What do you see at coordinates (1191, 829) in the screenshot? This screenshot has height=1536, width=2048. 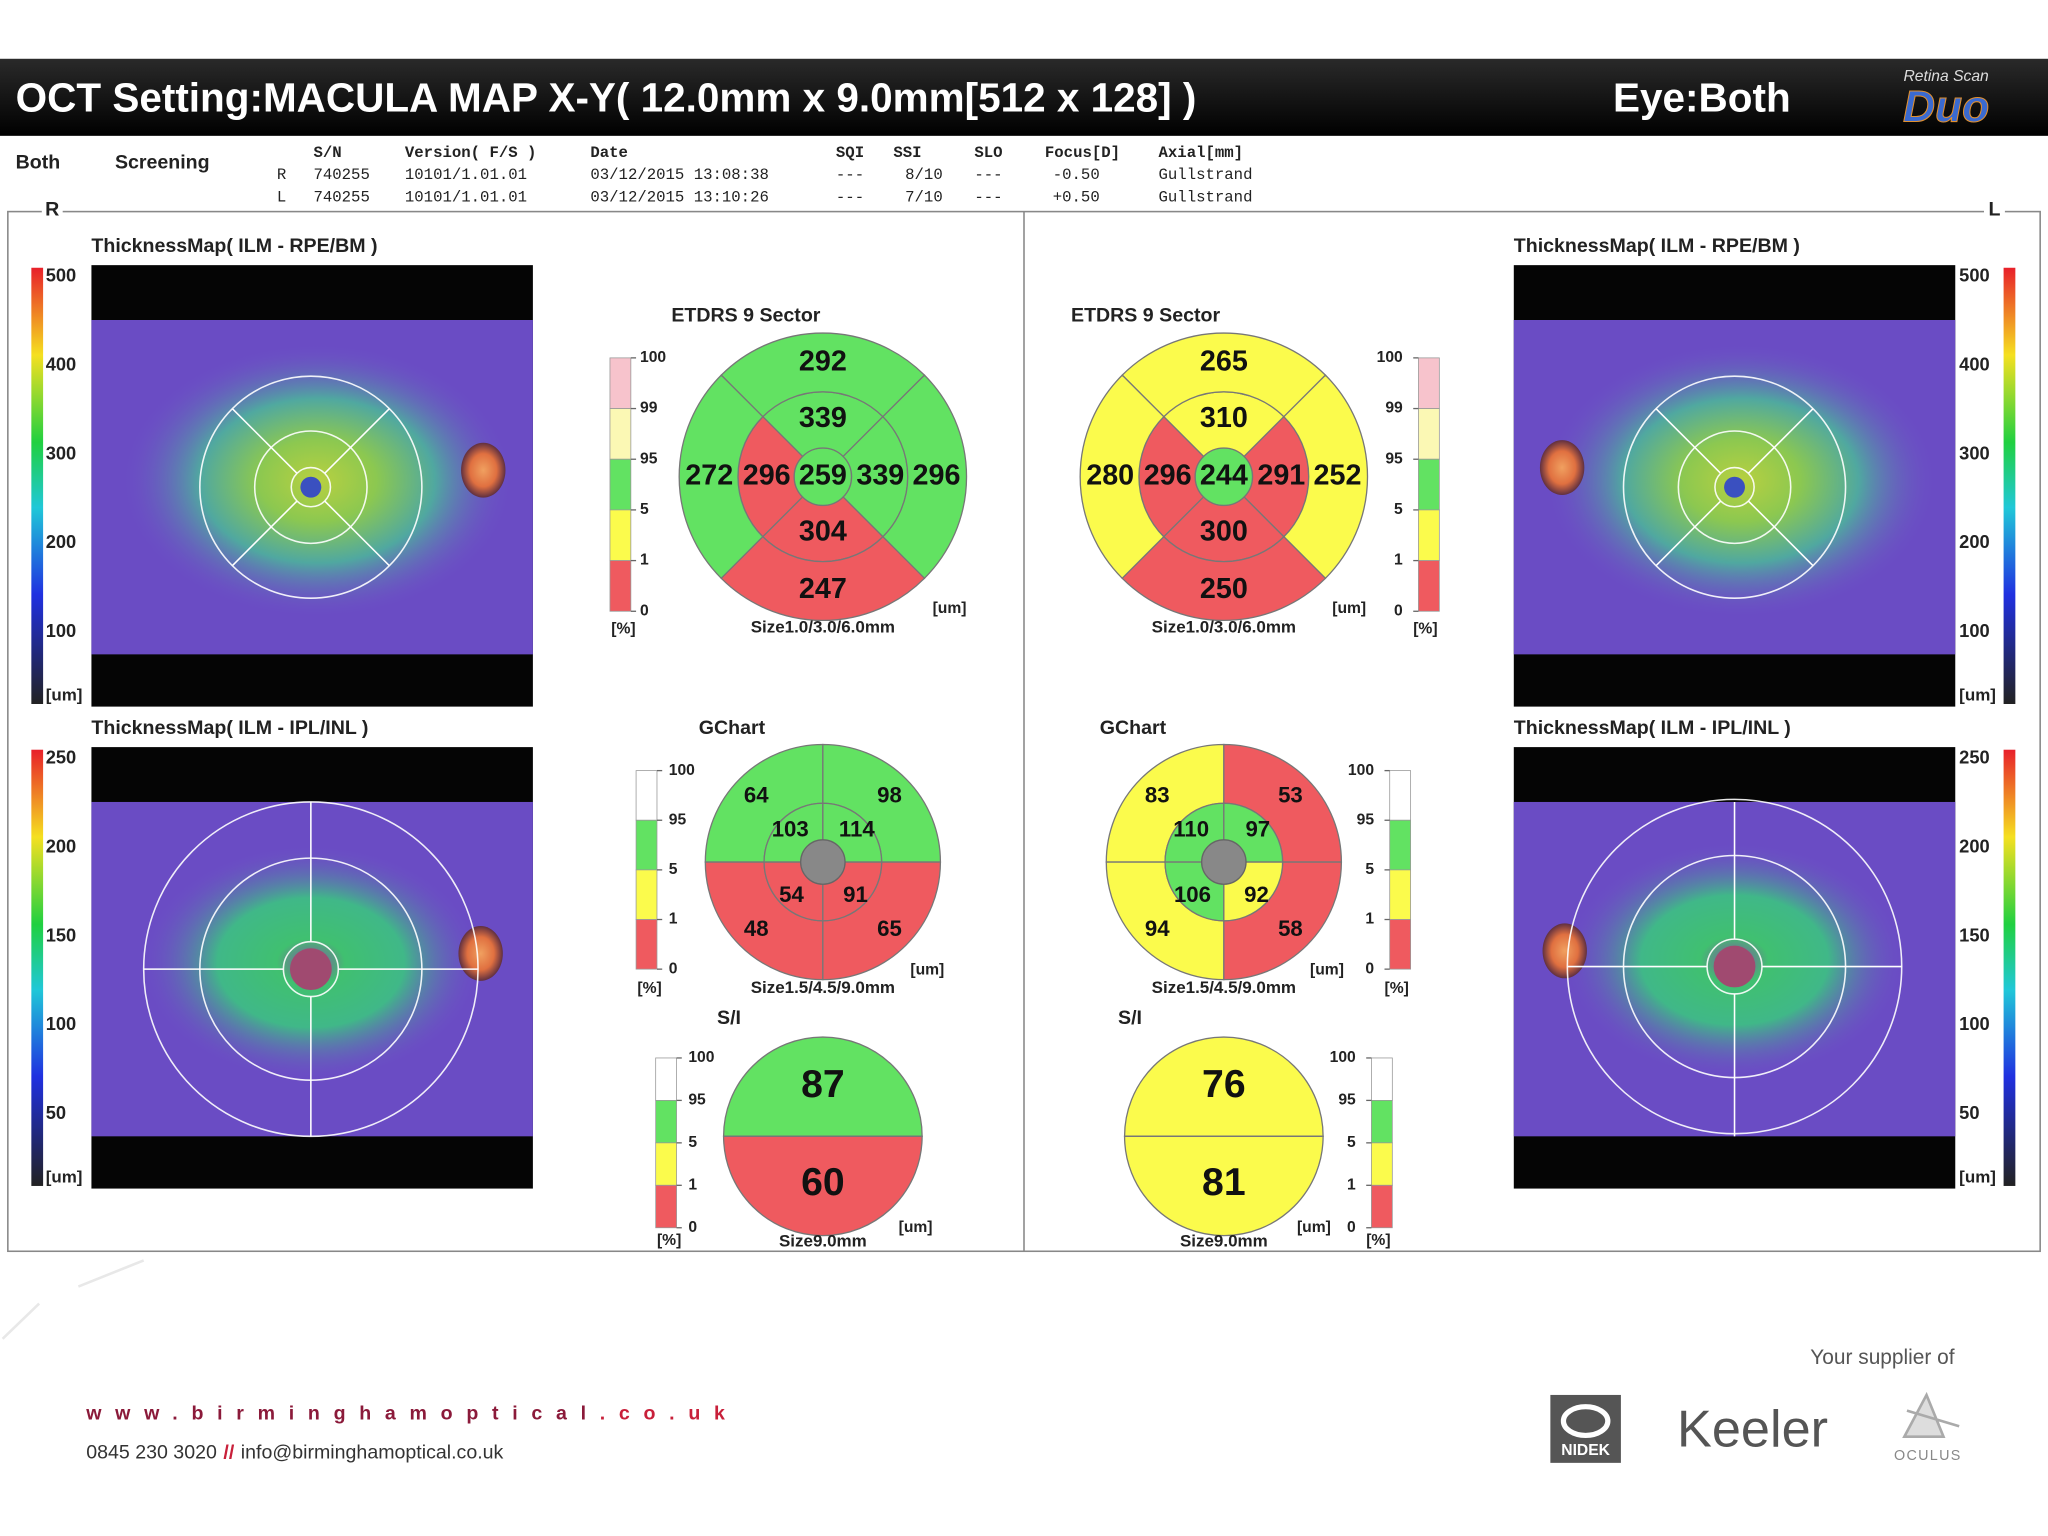 I see `sector-value: 110` at bounding box center [1191, 829].